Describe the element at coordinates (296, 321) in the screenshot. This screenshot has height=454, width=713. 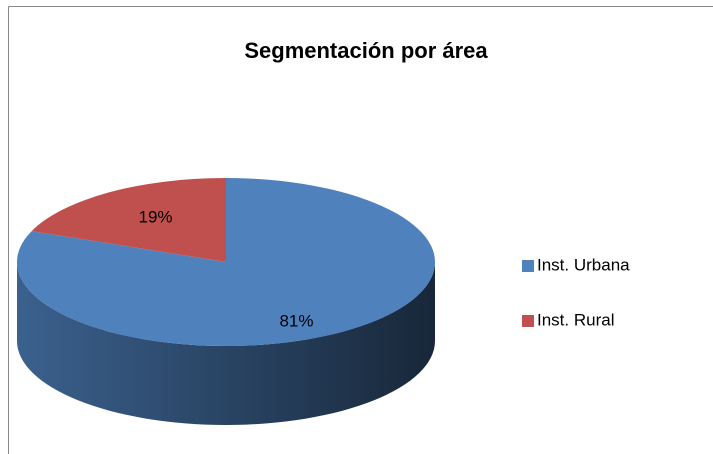
I see `data-label: 81%` at that location.